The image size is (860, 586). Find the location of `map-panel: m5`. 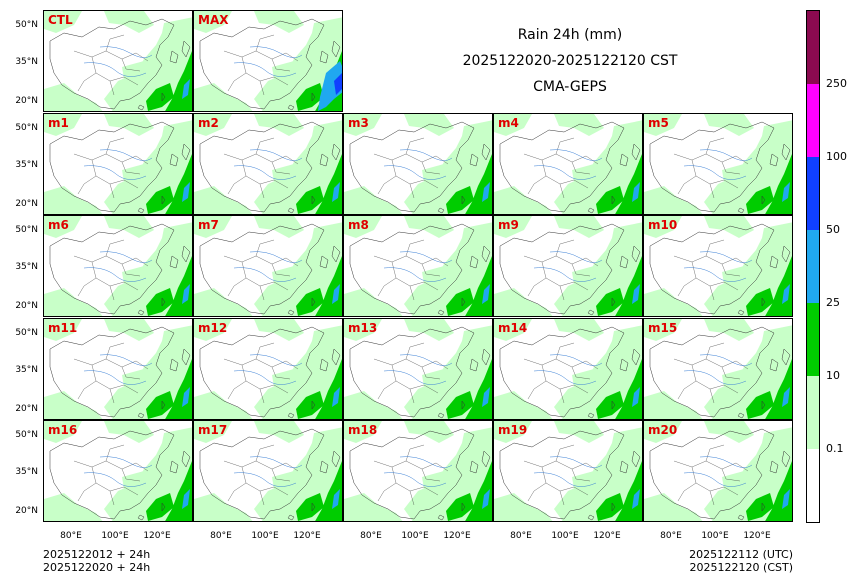

map-panel: m5 is located at coordinates (718, 164).